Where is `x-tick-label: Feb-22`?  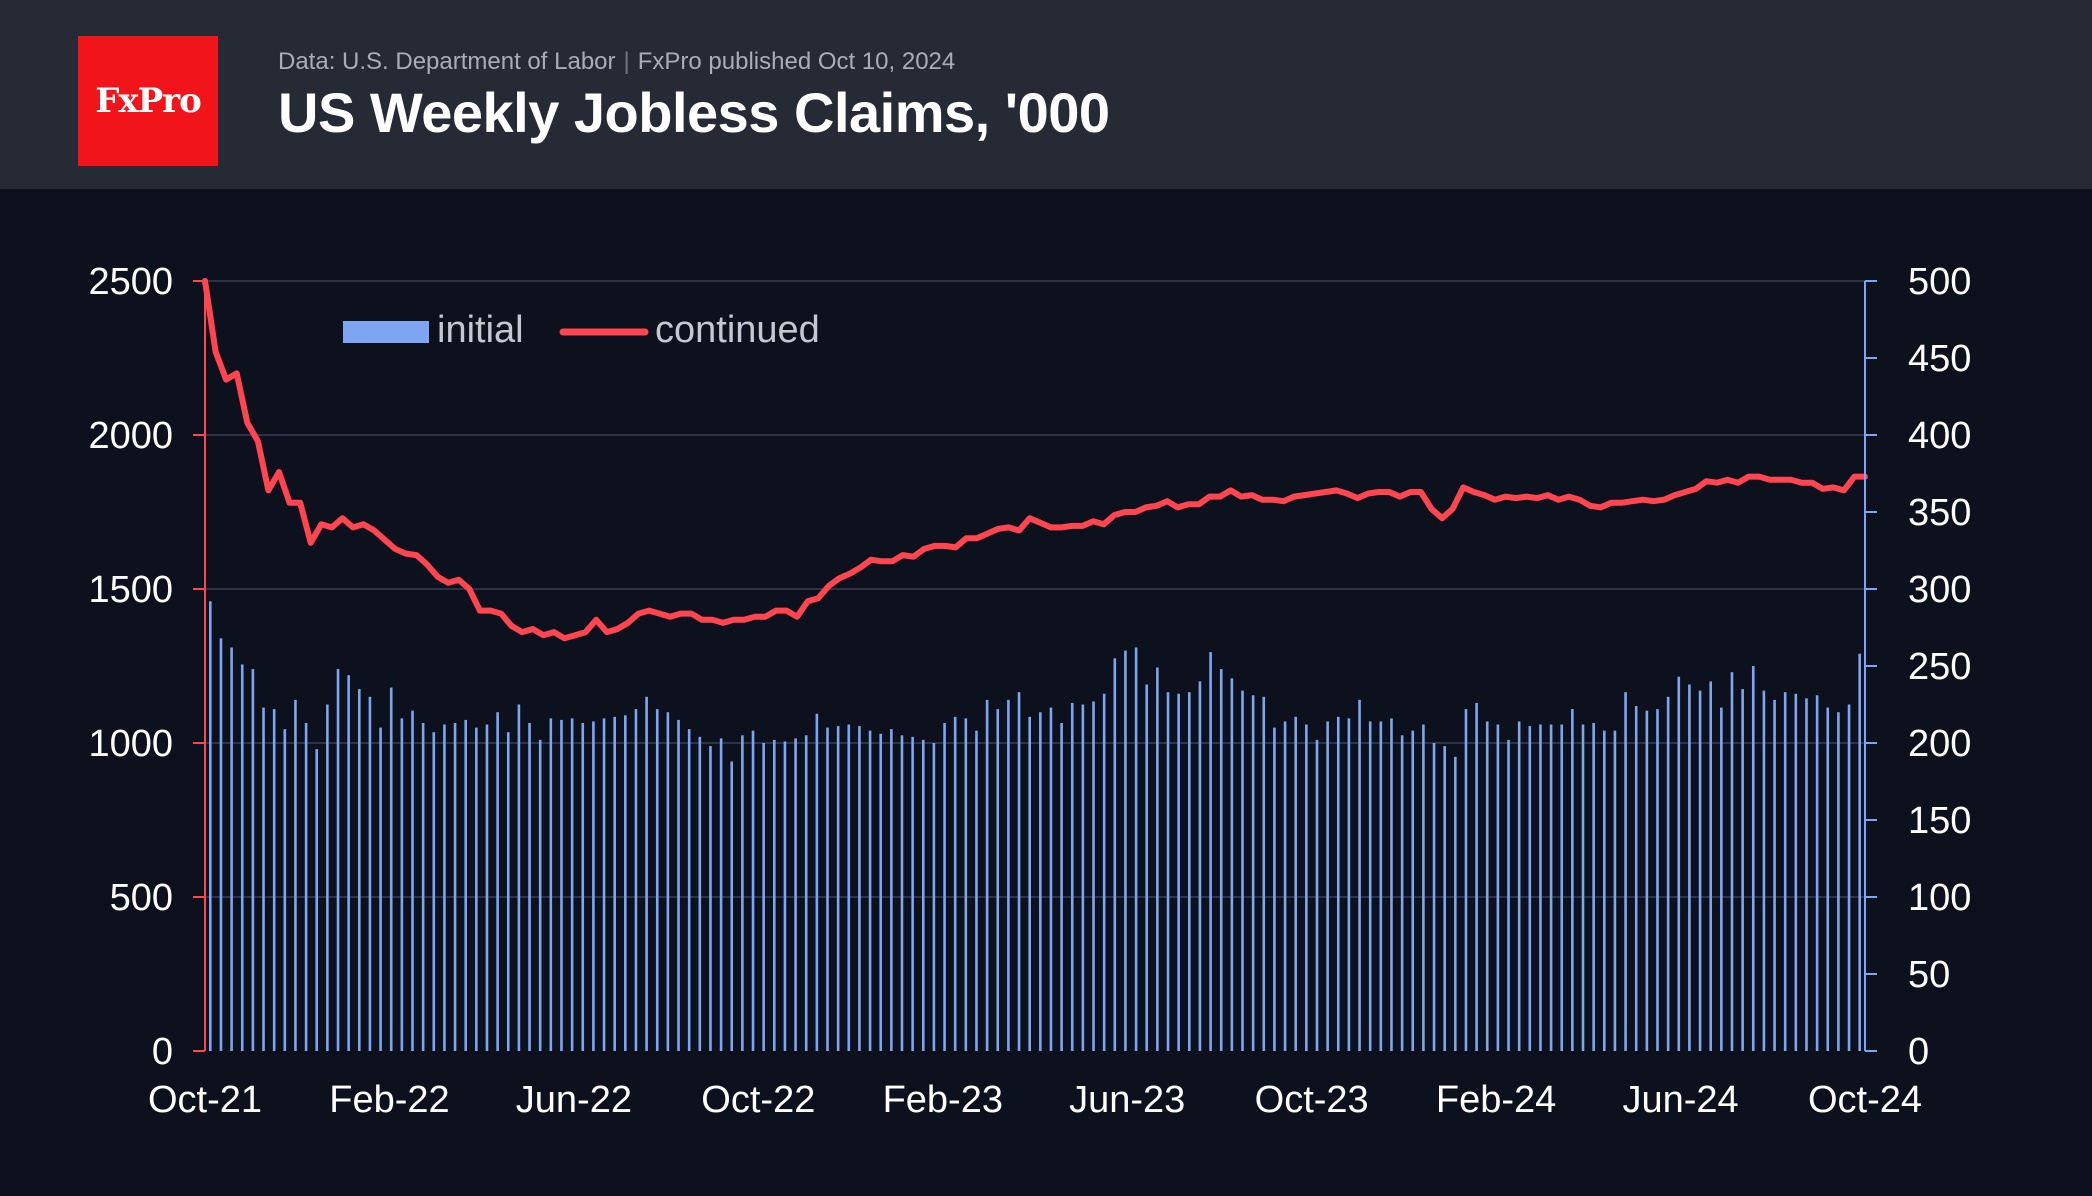
x-tick-label: Feb-22 is located at coordinates (389, 1100).